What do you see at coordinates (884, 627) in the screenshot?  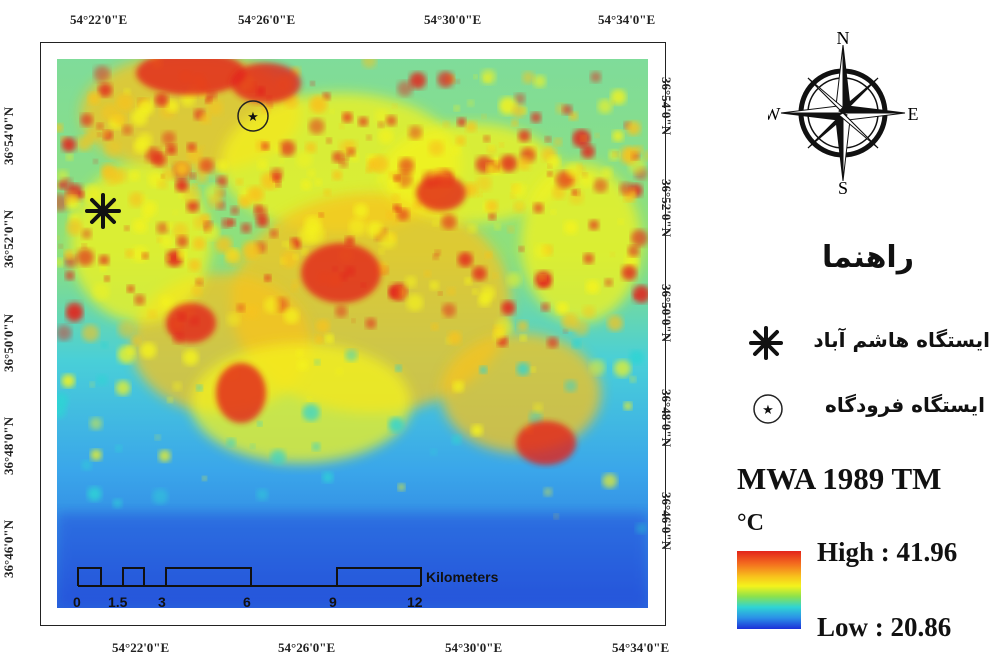 I see `low-label: Low : 20.86` at bounding box center [884, 627].